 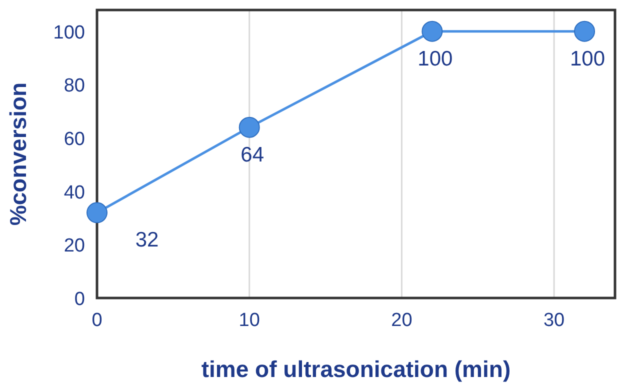 I want to click on x-tick-label: 30, so click(x=554, y=320).